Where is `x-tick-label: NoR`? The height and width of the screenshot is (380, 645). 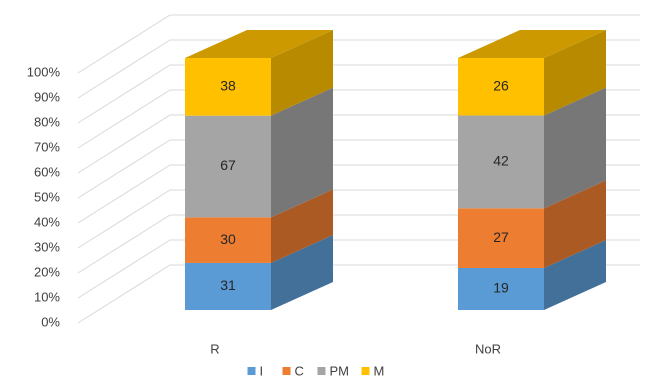
x-tick-label: NoR is located at coordinates (488, 348).